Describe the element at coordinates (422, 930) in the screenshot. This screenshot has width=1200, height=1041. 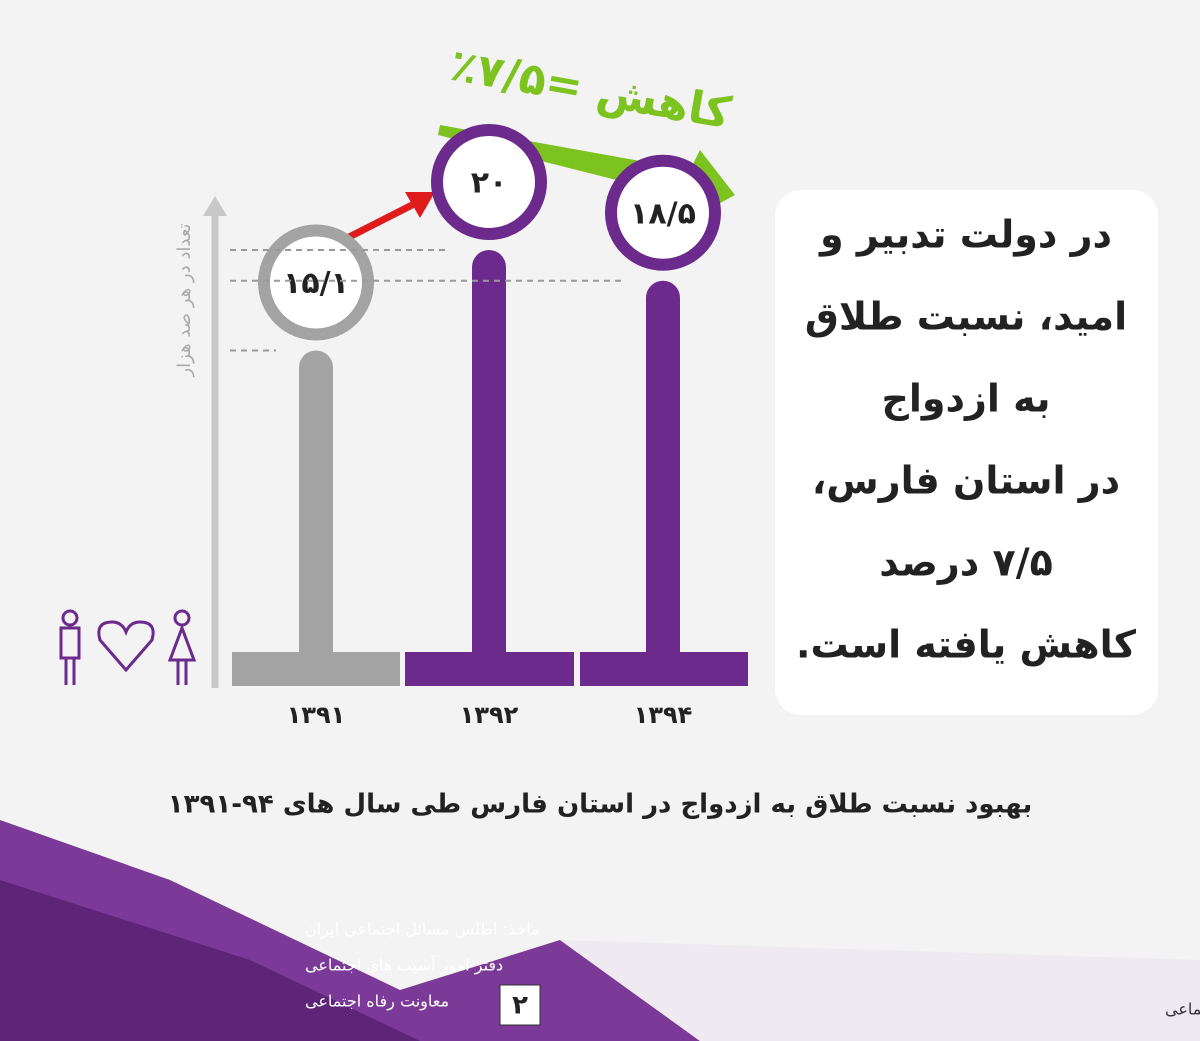
I see `source-text: ماخذ: اطلس مسائل اجتماعی ایران` at that location.